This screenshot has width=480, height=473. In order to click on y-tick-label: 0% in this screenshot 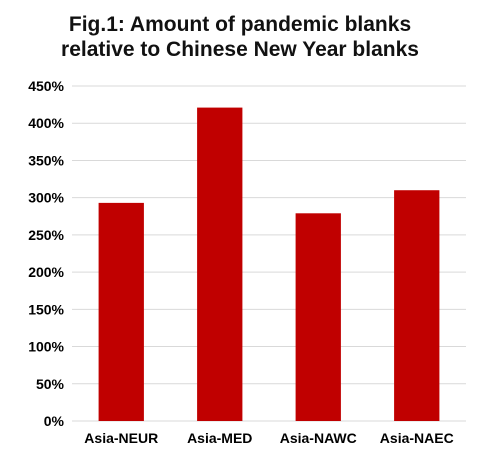, I will do `click(54, 421)`.